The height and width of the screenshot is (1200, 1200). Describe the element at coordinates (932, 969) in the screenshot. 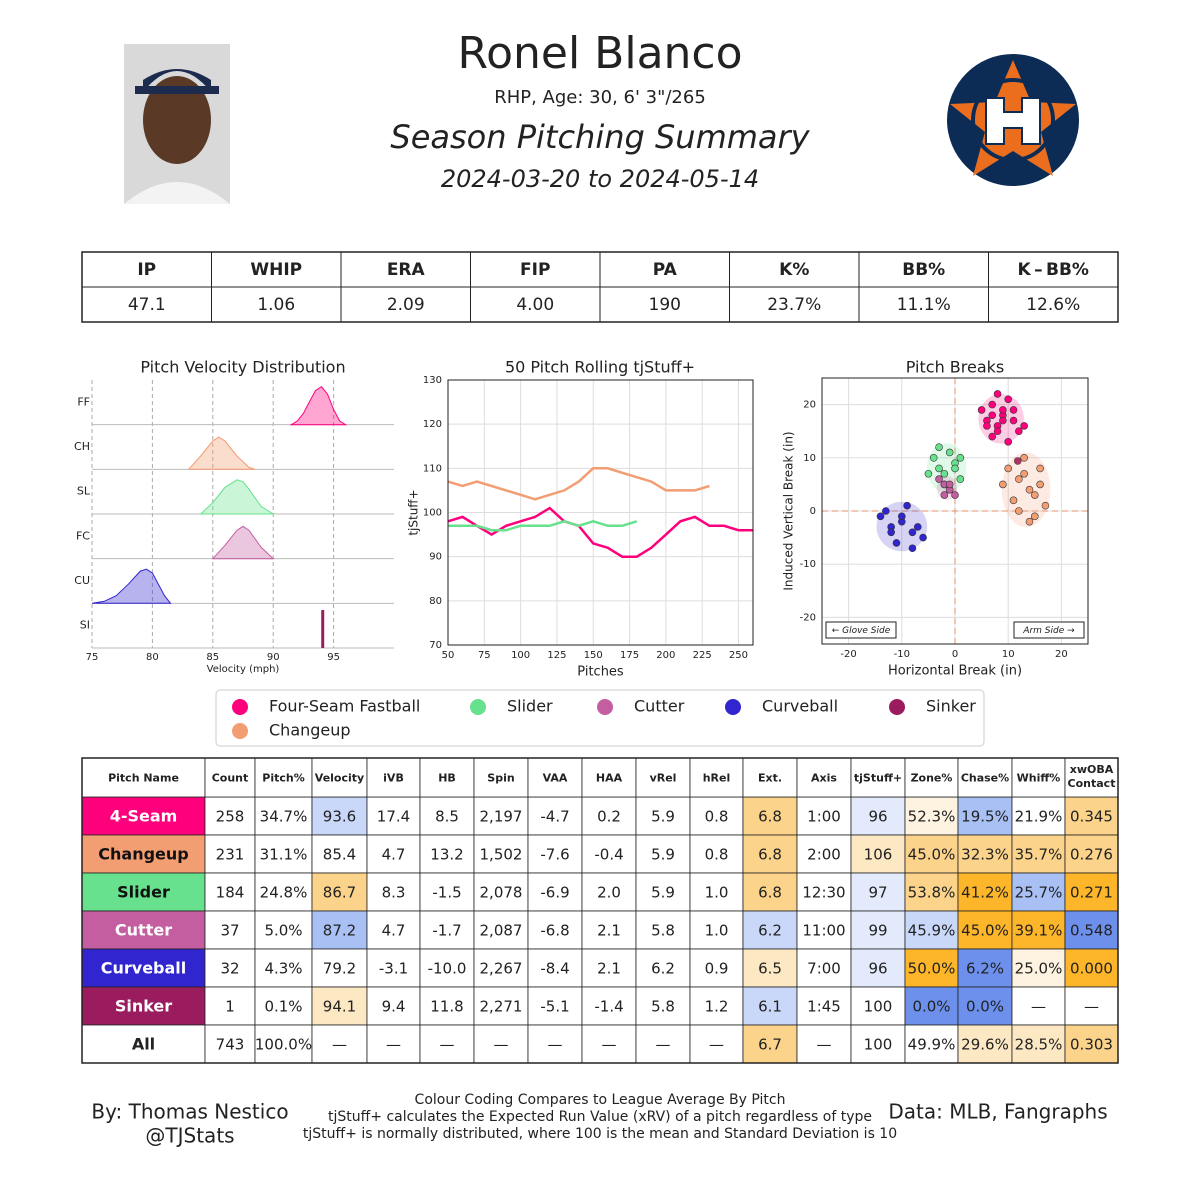

I see `table-value: 50.0%` at that location.